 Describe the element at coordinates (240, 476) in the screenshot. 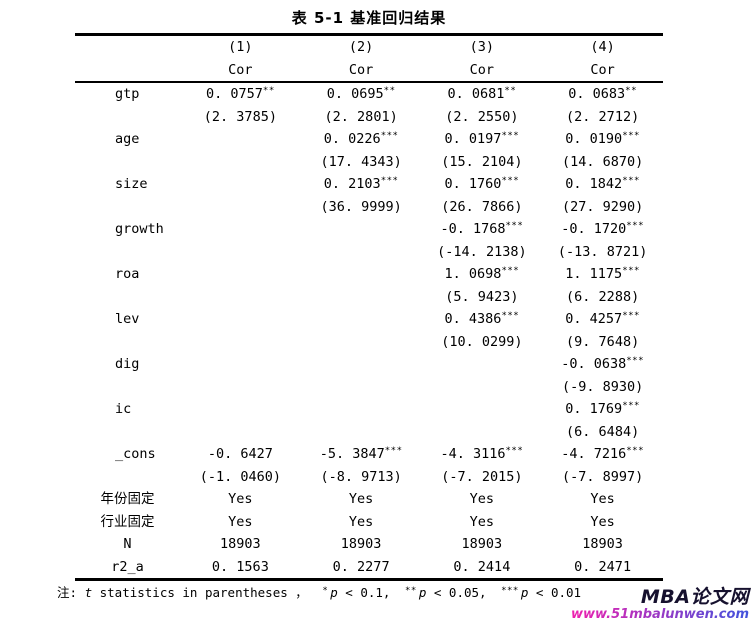

I see `t-value-cell: (-1. 0460)` at that location.